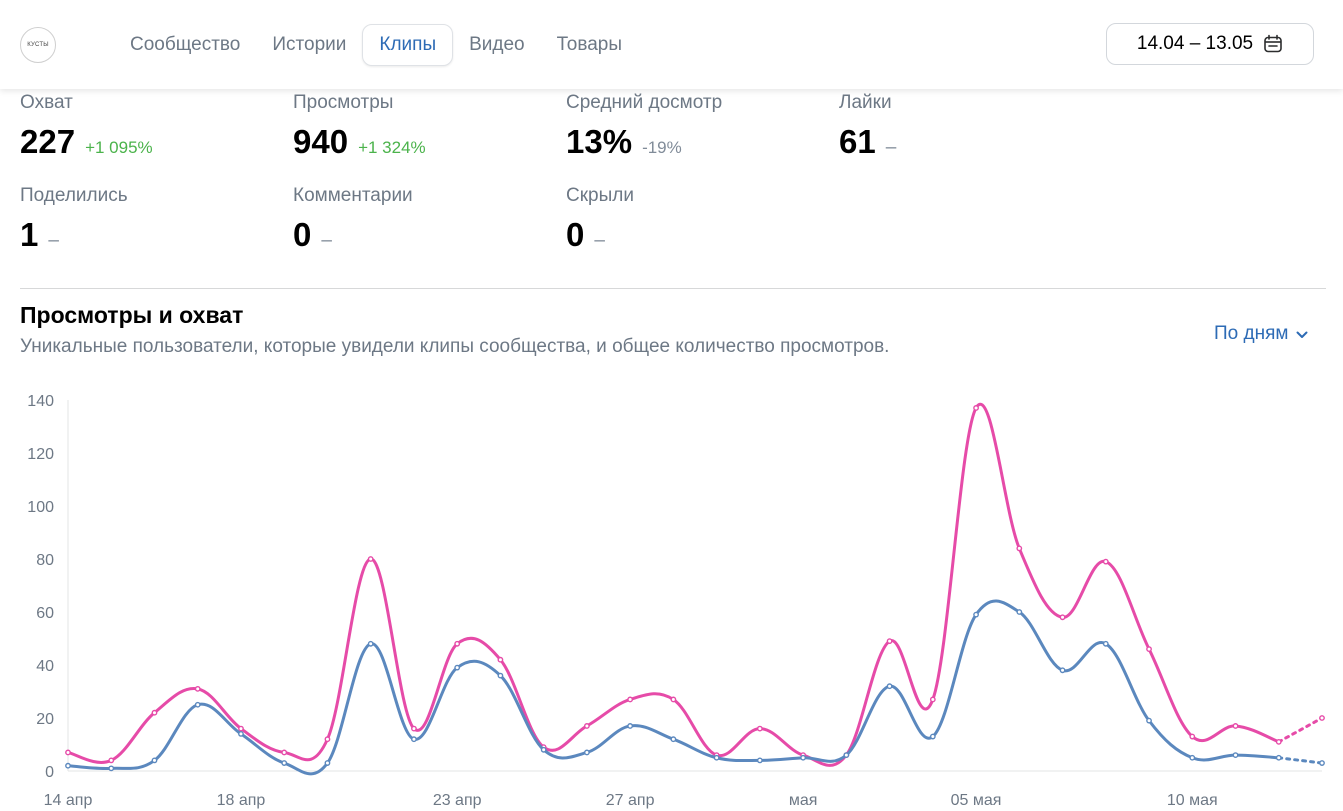 The image size is (1343, 811). Describe the element at coordinates (40, 454) in the screenshot. I see `y-tick-label: 120` at that location.